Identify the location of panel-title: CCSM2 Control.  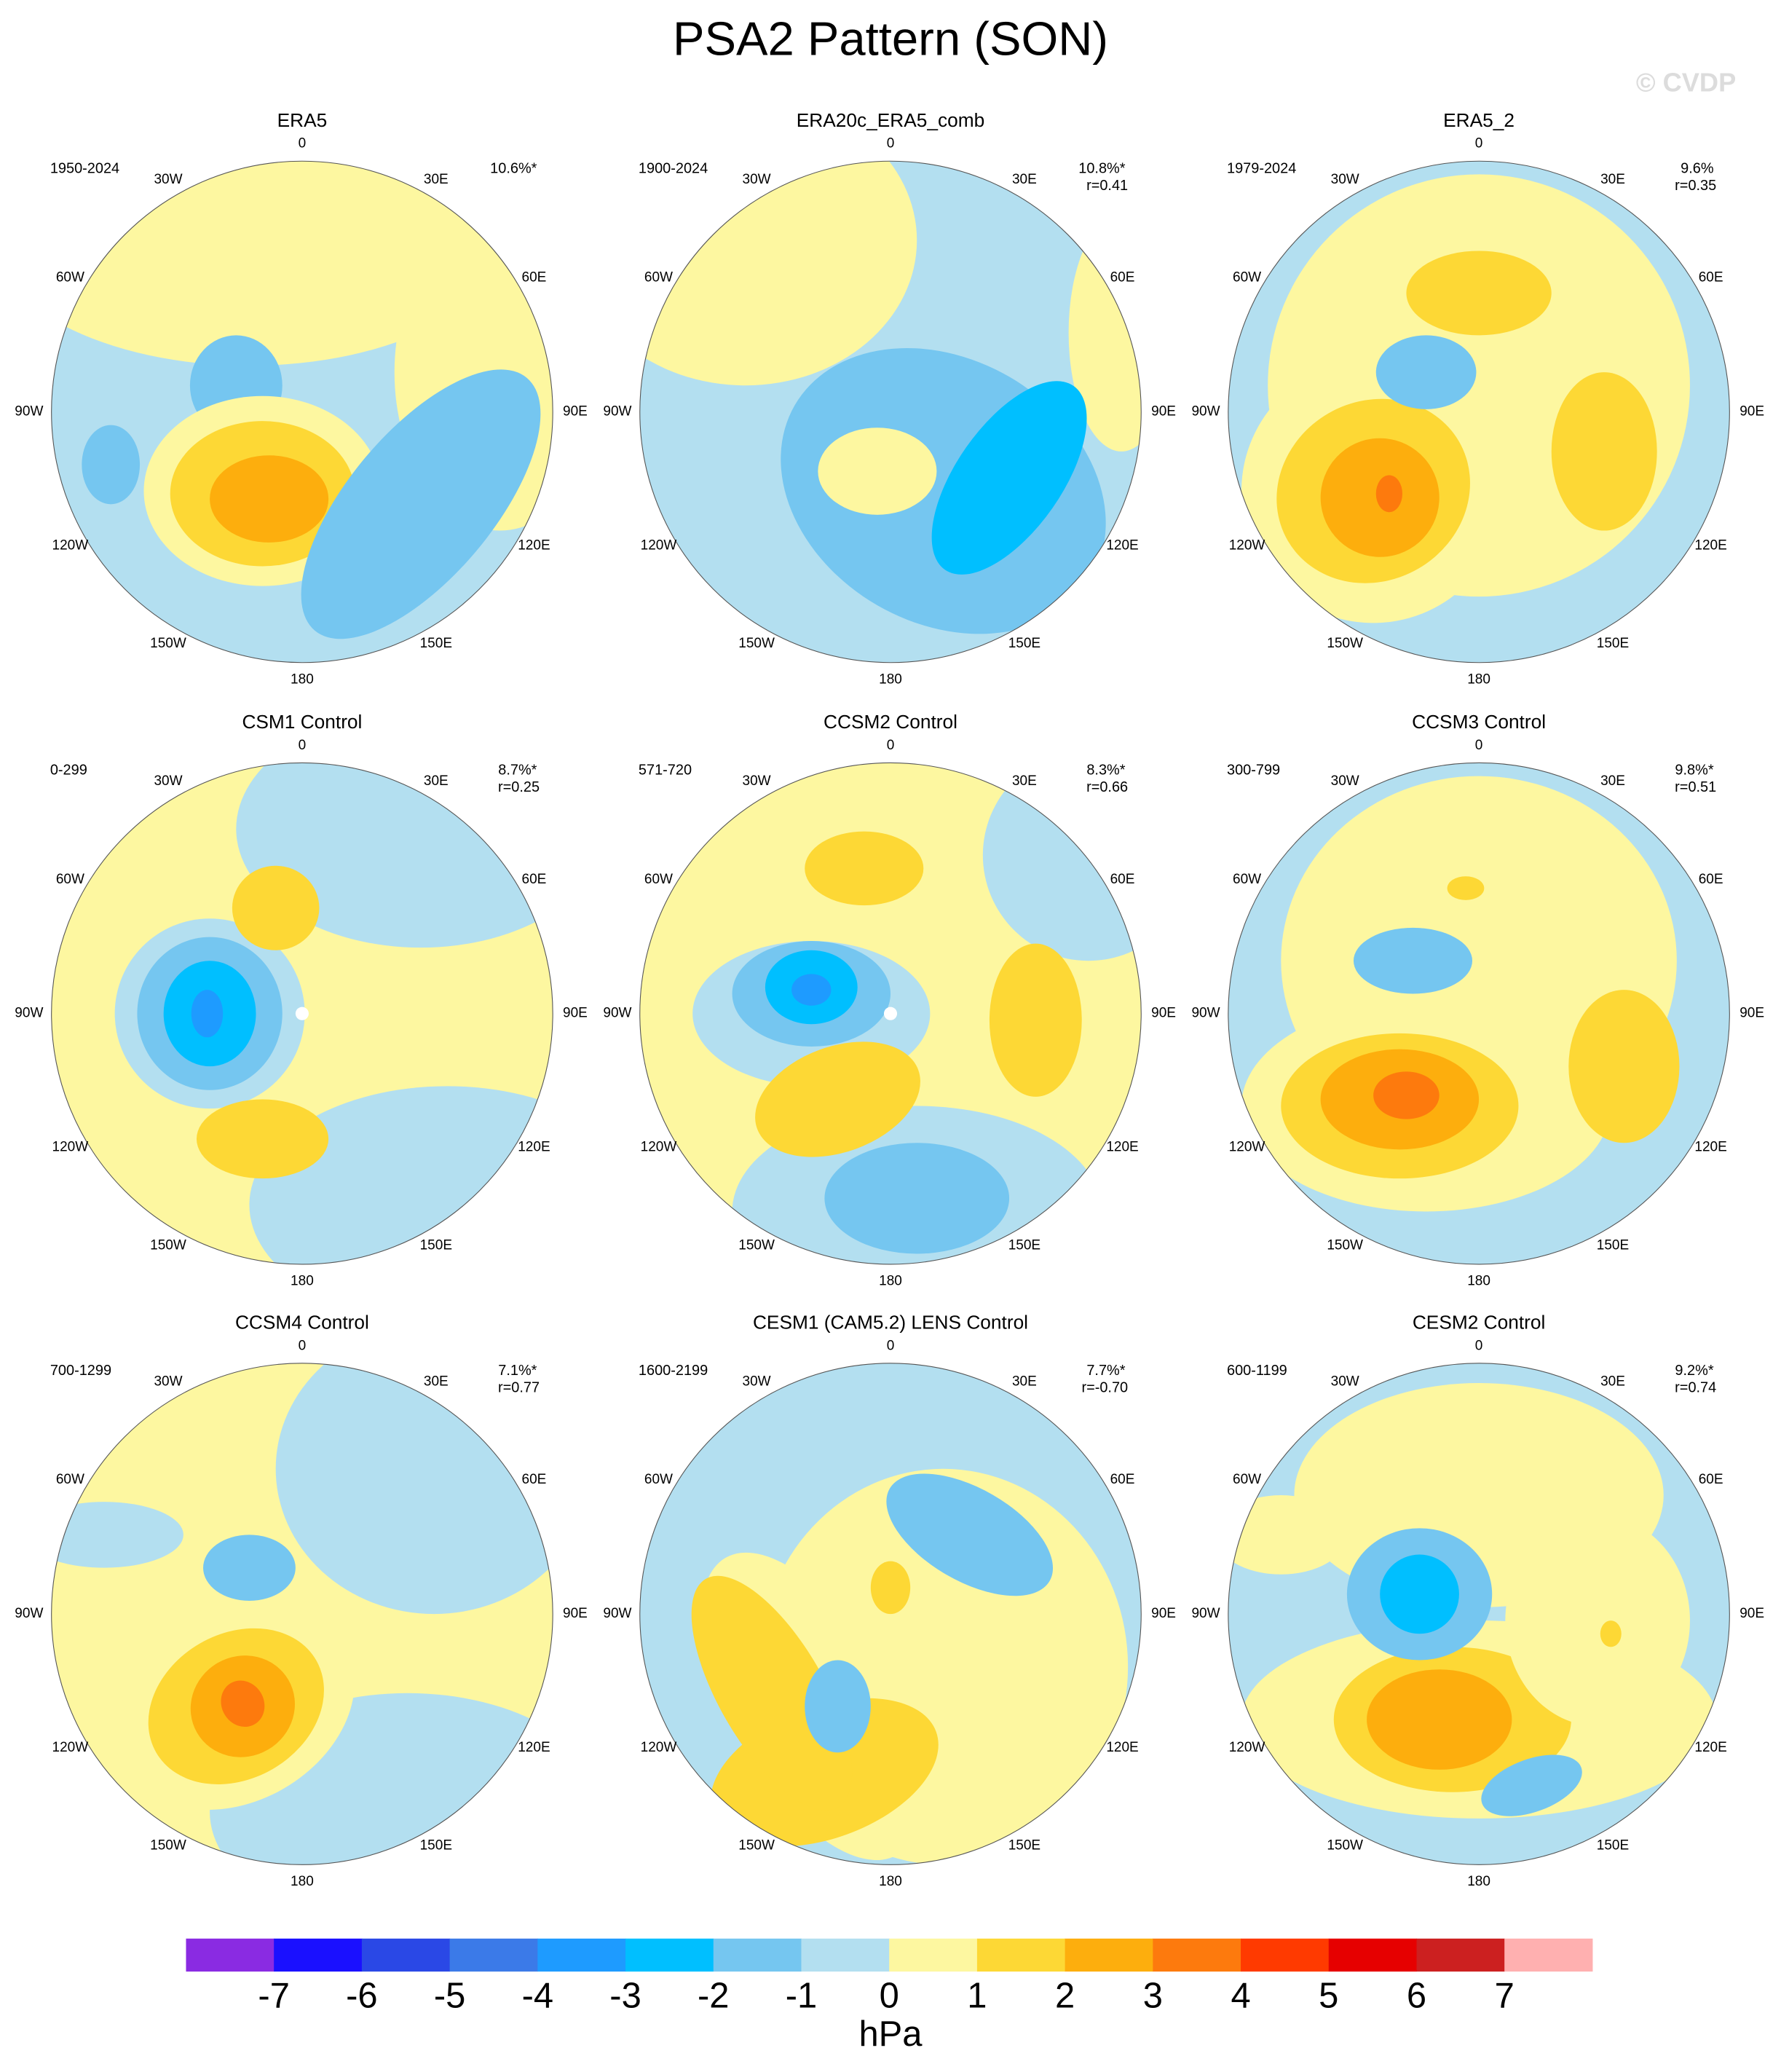
(890, 722).